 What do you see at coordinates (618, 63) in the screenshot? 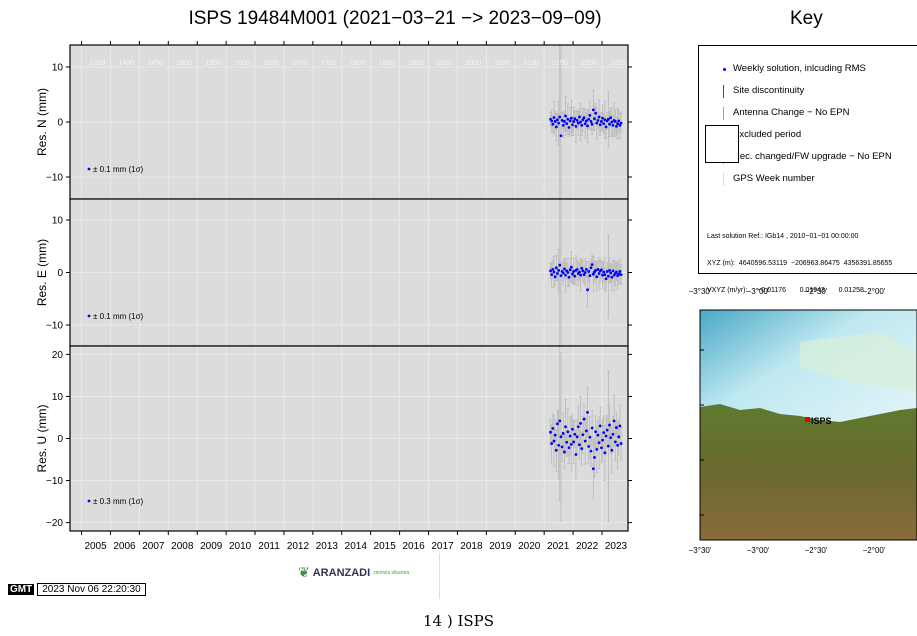
I see `gps-week-label: 2250` at bounding box center [618, 63].